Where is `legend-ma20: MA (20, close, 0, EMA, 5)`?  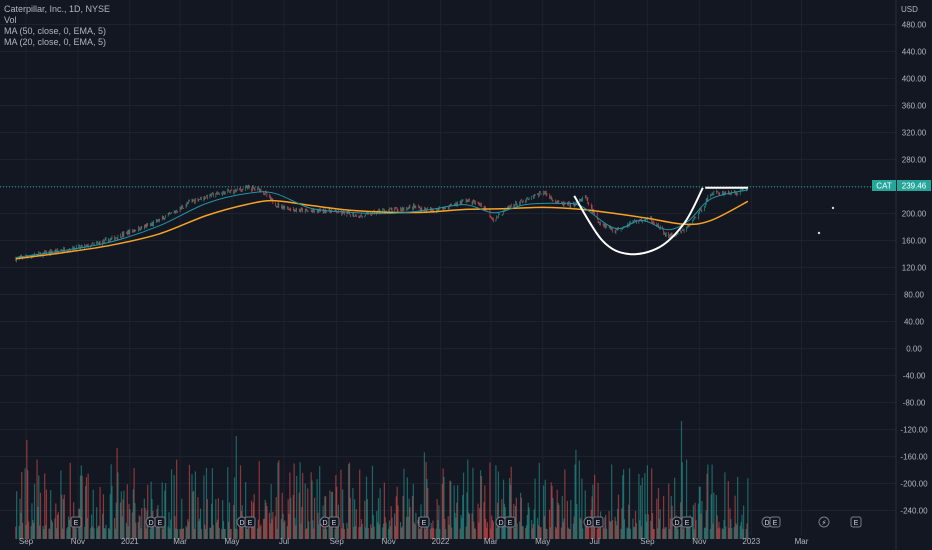
legend-ma20: MA (20, close, 0, EMA, 5) is located at coordinates (55, 42).